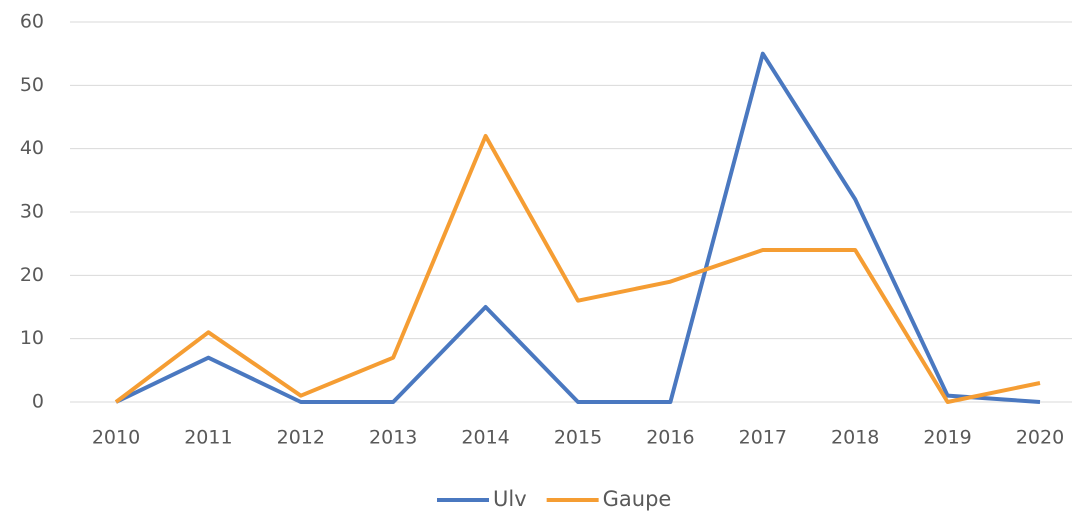 The height and width of the screenshot is (518, 1081). What do you see at coordinates (510, 499) in the screenshot?
I see `legend-label: Ulv` at bounding box center [510, 499].